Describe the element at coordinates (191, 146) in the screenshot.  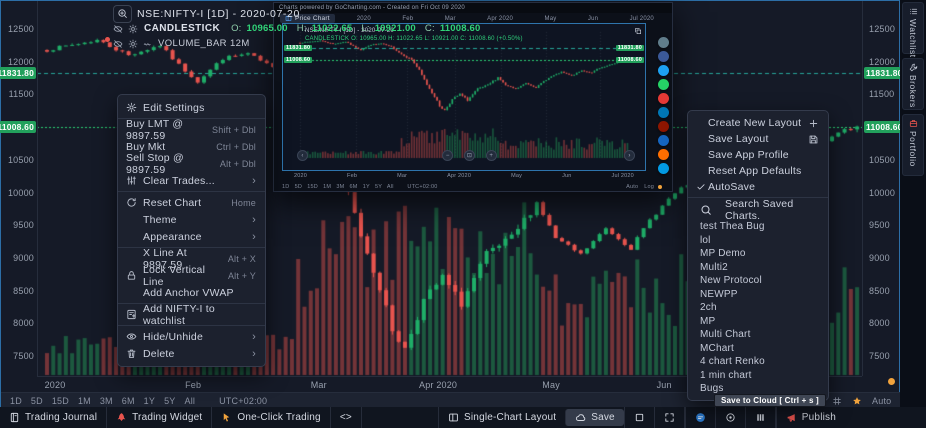
I see `menu-item-buy-mkt: Buy Mkt Ctrl + Dbl` at that location.